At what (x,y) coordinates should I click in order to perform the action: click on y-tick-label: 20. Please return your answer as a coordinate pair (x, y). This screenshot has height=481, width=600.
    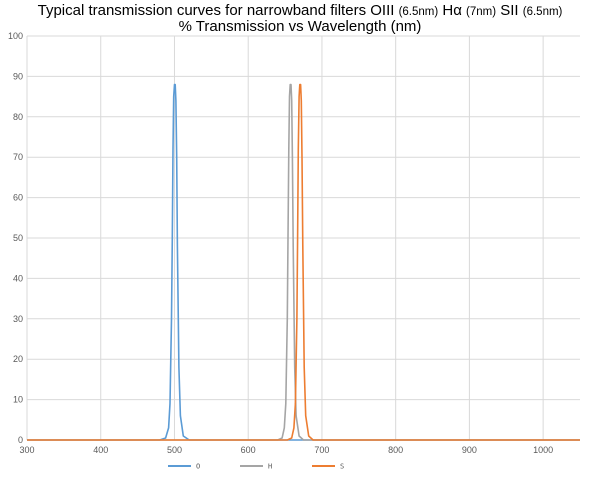
    Looking at the image, I should click on (18, 359).